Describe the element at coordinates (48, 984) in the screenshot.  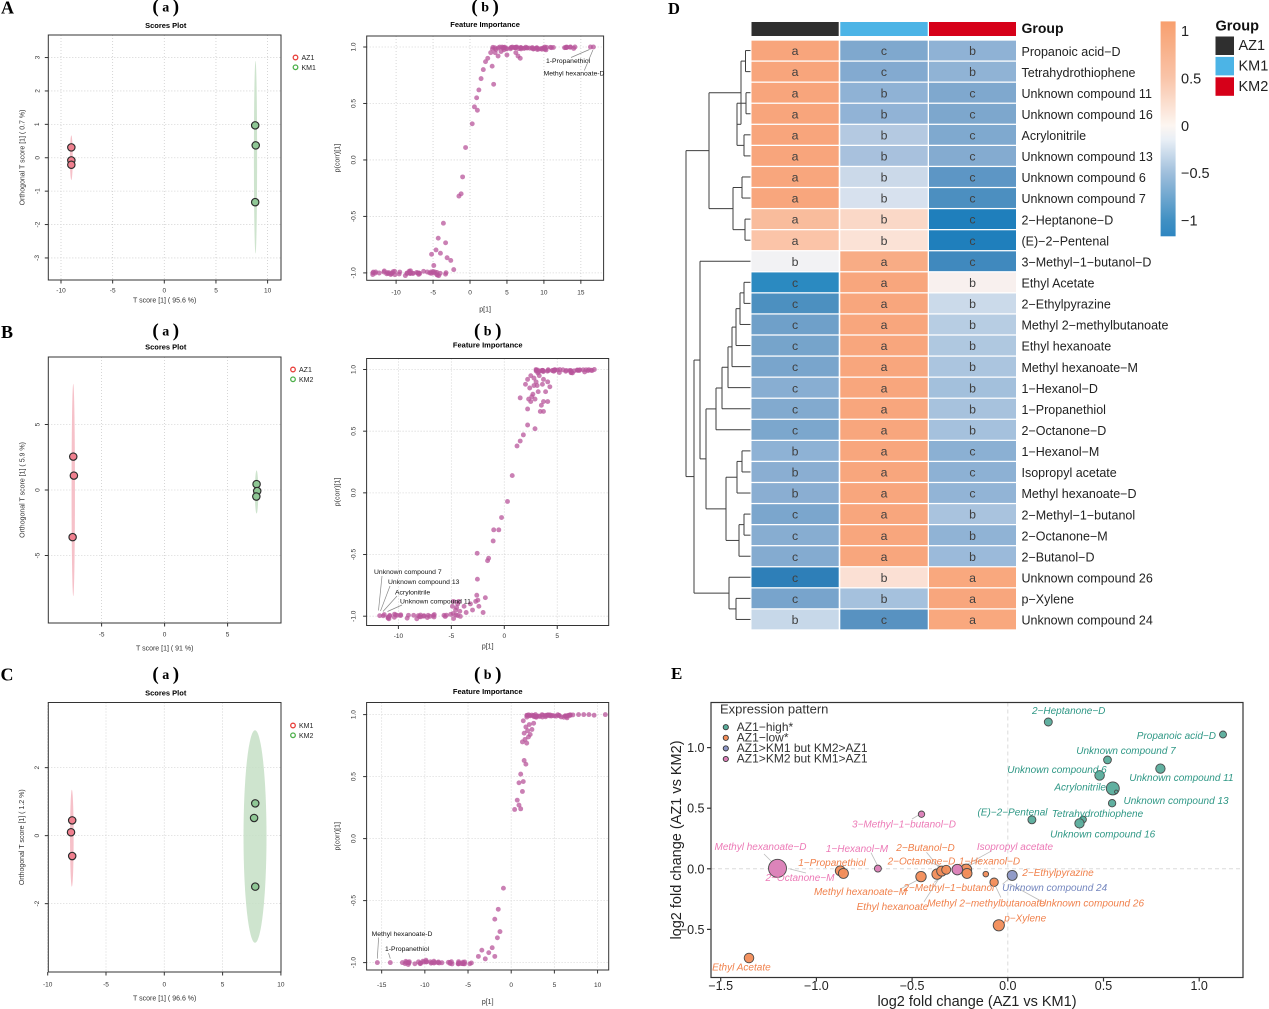
I see `svg-text: -10` at that location.